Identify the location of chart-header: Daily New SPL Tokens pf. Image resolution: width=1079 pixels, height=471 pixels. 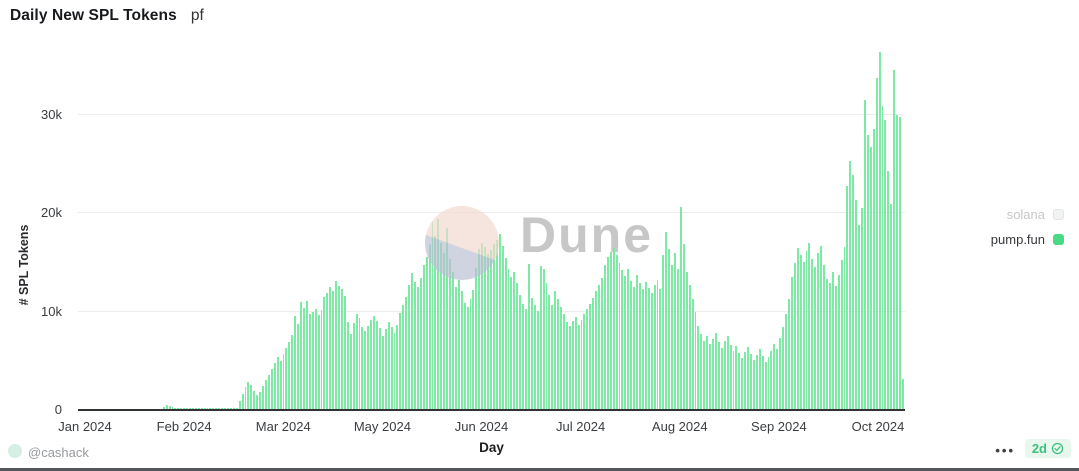
(107, 16).